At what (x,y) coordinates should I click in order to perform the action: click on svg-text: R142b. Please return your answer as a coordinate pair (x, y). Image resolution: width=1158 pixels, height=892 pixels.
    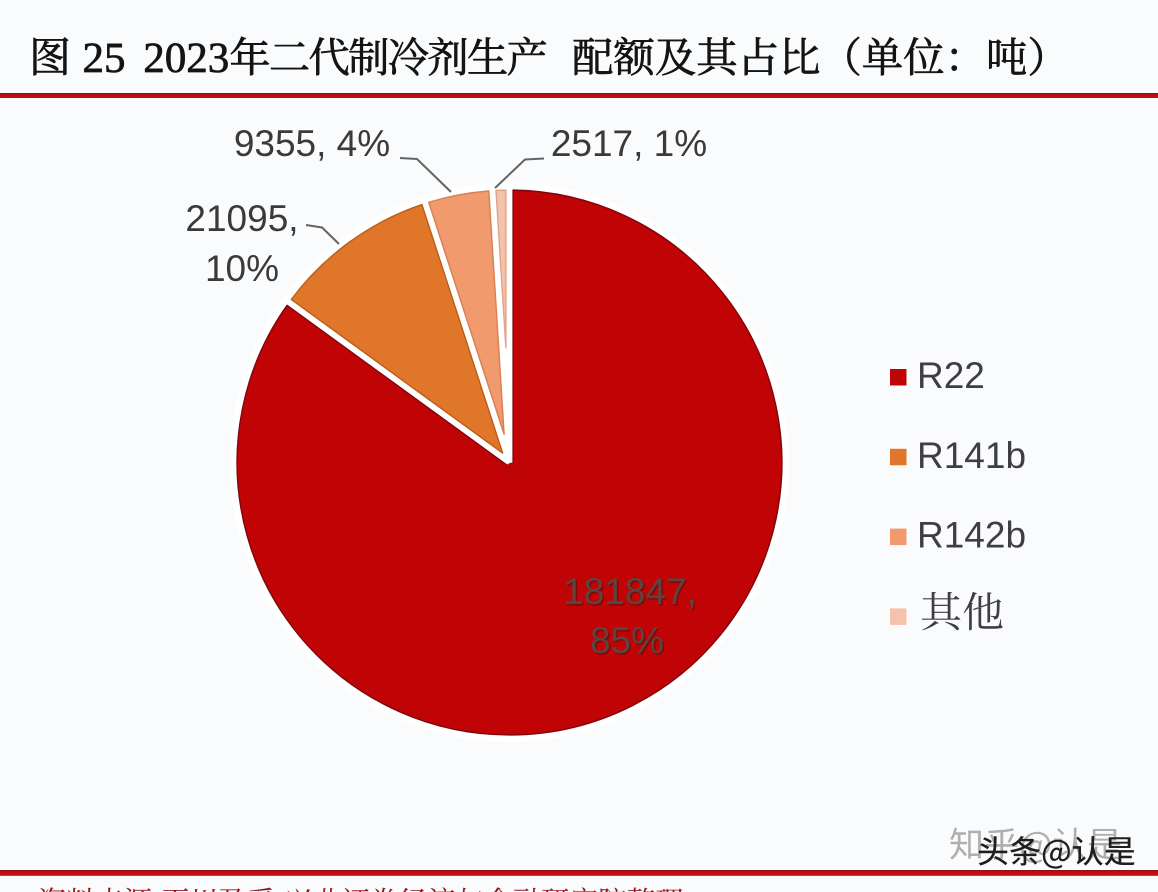
    Looking at the image, I should click on (971, 535).